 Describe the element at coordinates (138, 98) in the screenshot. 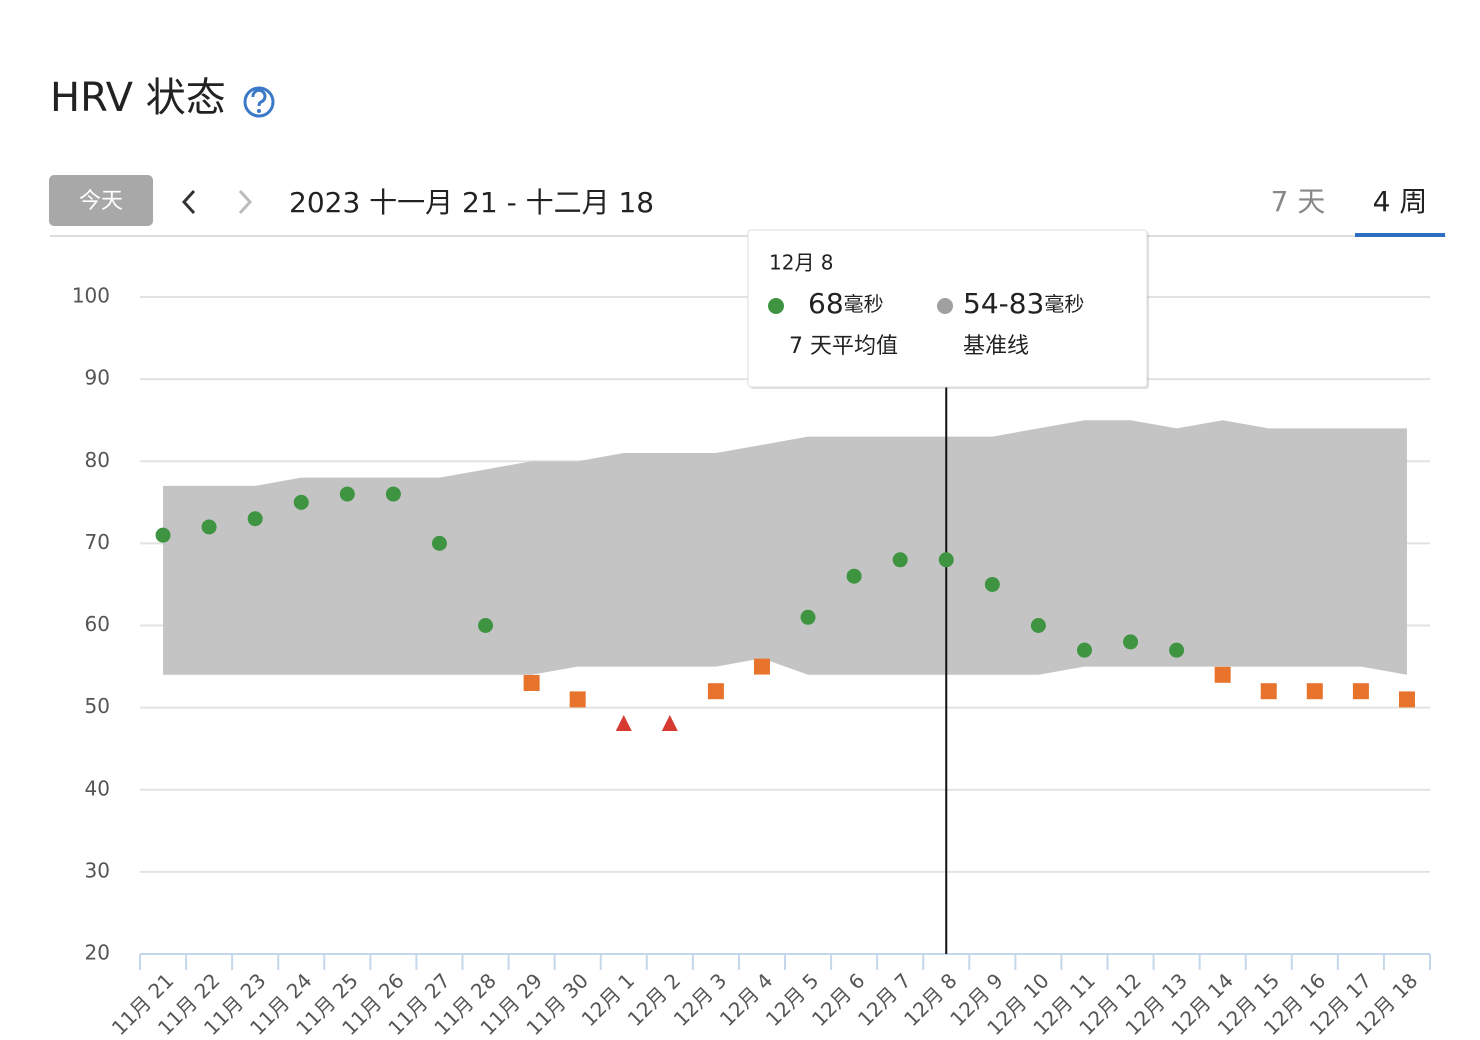

I see `page-title: HRV 状态` at that location.